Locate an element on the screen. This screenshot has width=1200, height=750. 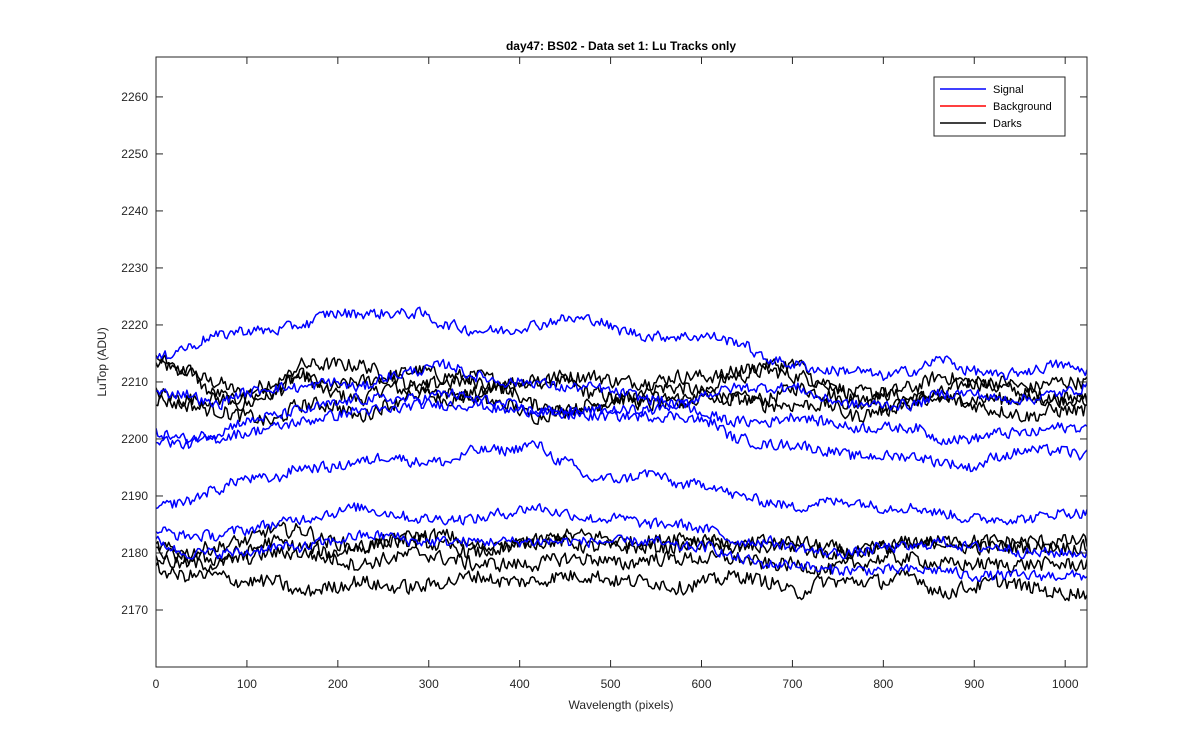
y-axis-label: LuTop (ADU) is located at coordinates (102, 361).